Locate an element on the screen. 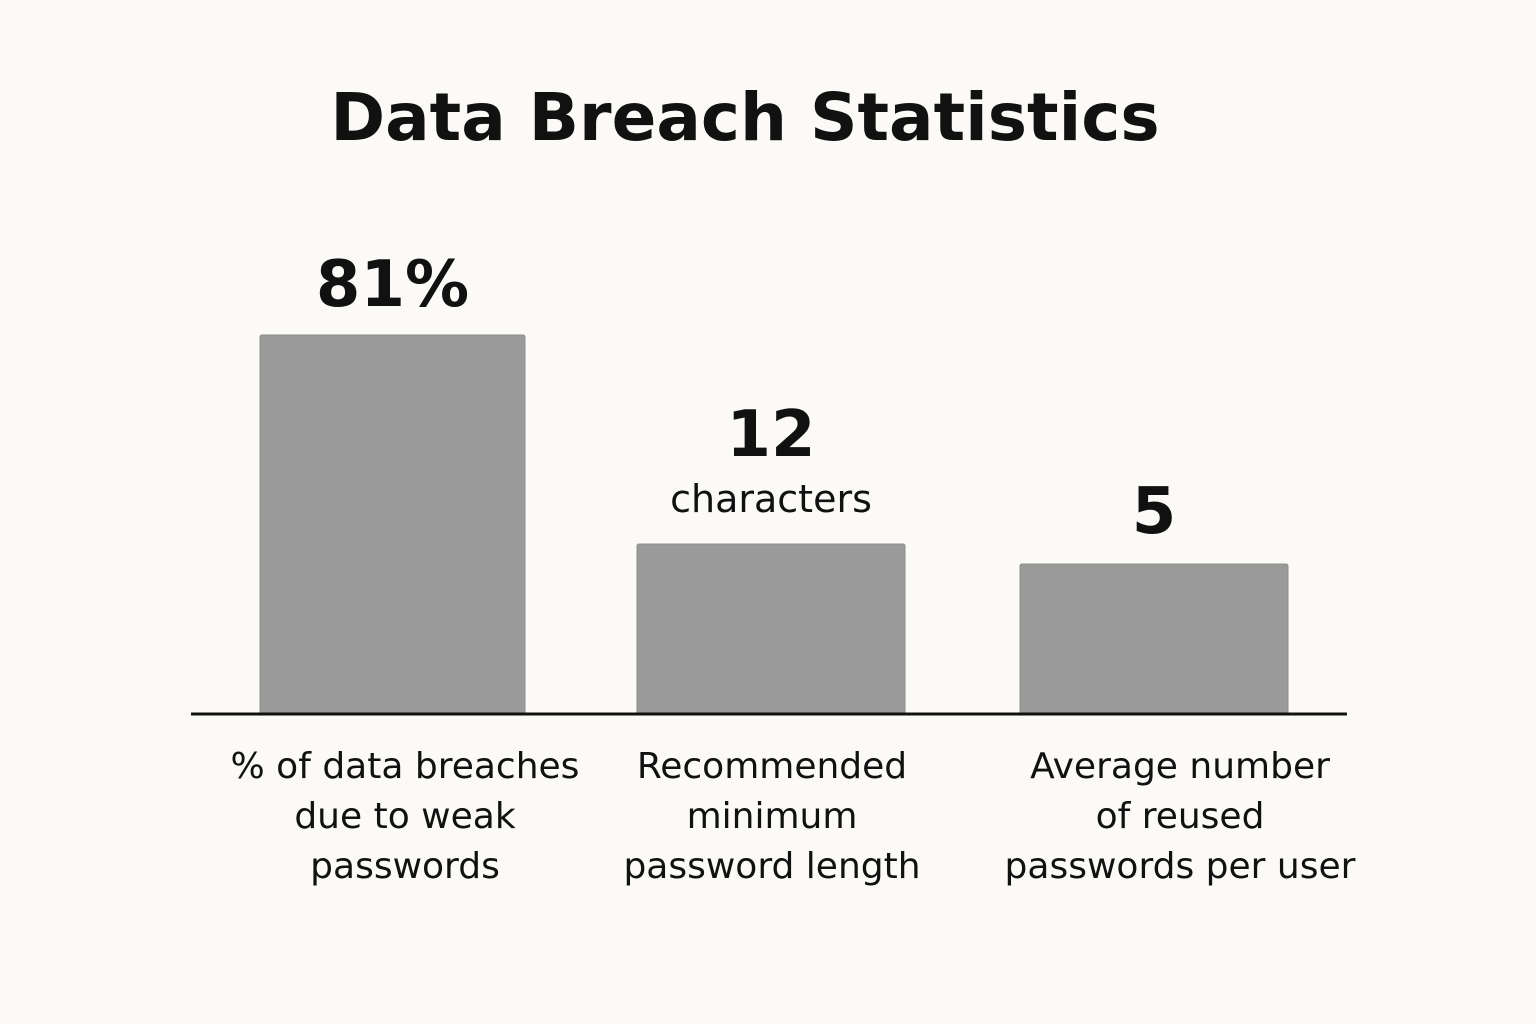 Image resolution: width=1536 pixels, height=1024 pixels. category-label-line-2-2: minimum is located at coordinates (772, 816).